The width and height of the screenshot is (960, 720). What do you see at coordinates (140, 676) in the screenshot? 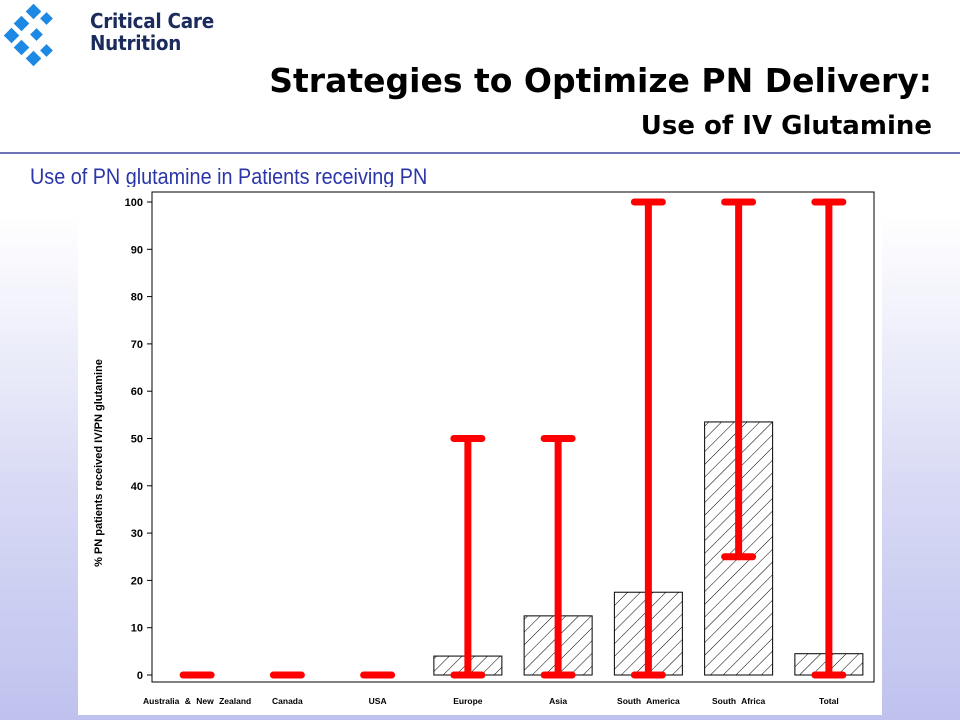
I see `y-tick-label: 0` at bounding box center [140, 676].